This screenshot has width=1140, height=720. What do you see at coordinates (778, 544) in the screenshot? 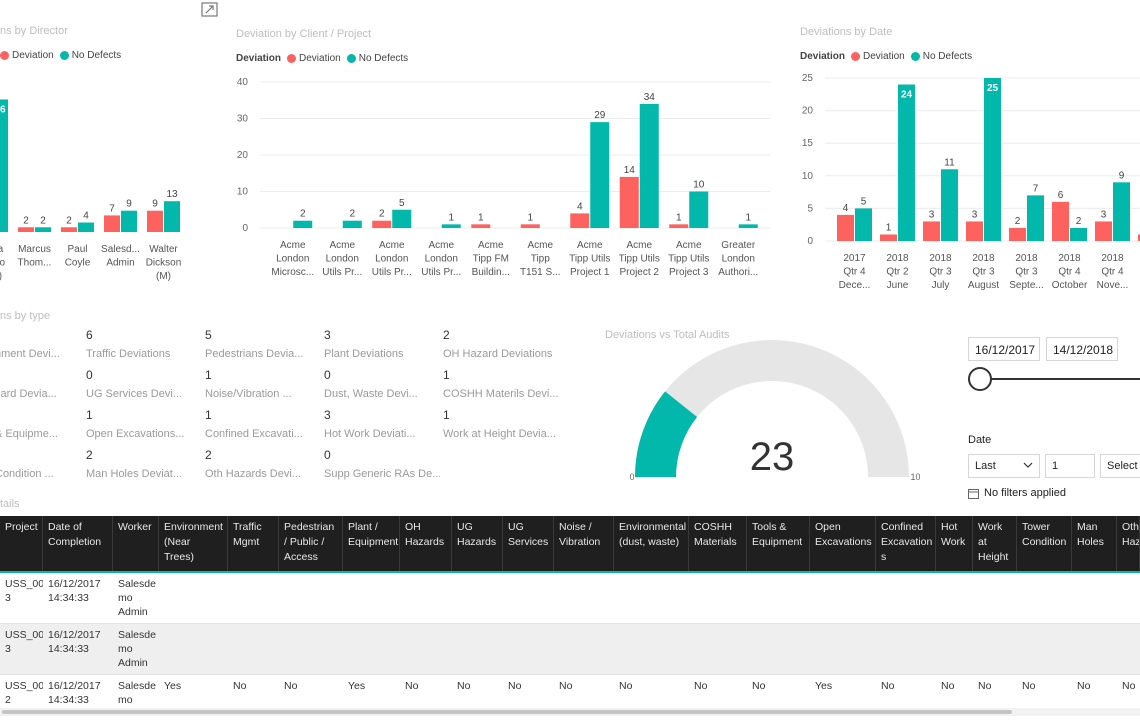
I see `column-header: Tools & Equipment` at bounding box center [778, 544].